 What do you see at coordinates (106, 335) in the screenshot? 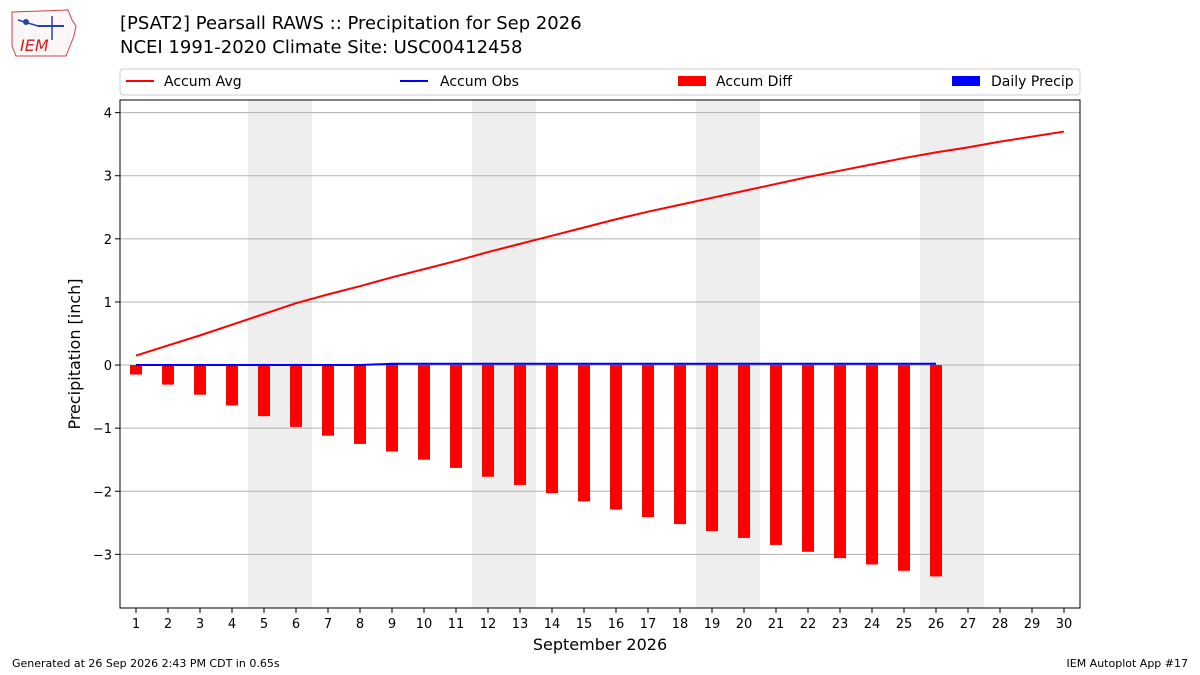
I see `y-axis: −3 −2 −1 0 1 2 3 4` at bounding box center [106, 335].